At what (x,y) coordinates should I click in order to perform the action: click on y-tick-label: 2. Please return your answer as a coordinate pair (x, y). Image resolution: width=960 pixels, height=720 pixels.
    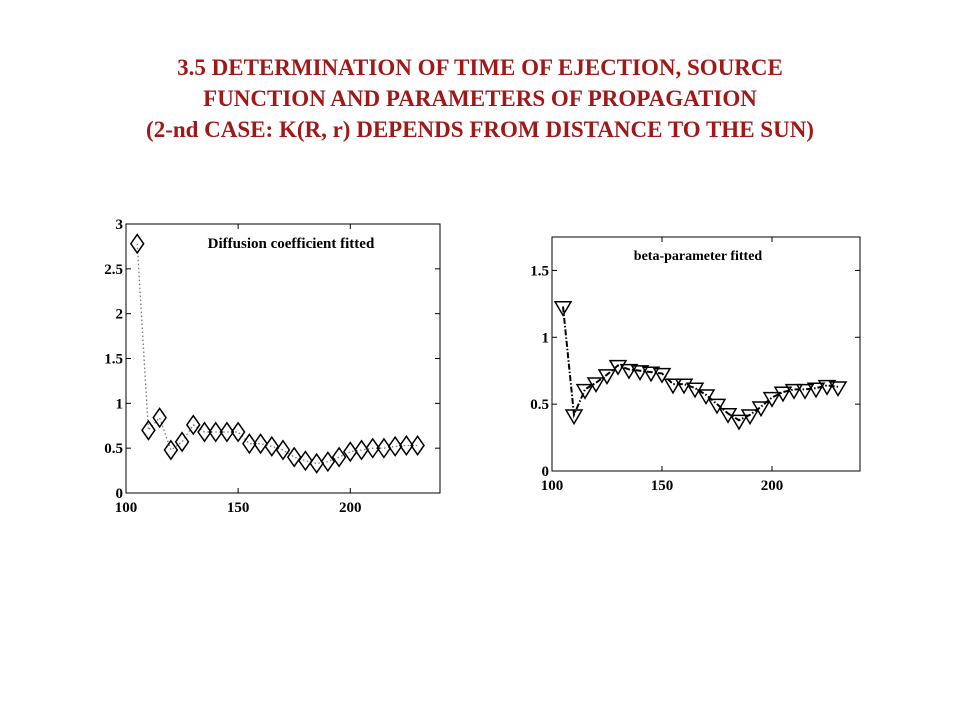
    Looking at the image, I should click on (120, 315).